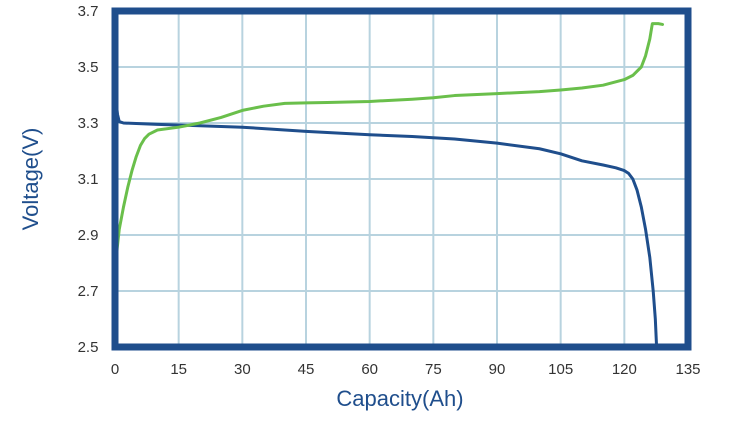 This screenshot has height=422, width=731. I want to click on y-tick-labels: 2.5 2.7 2.9 3.1 3.3 3.5 3.7, so click(88, 179).